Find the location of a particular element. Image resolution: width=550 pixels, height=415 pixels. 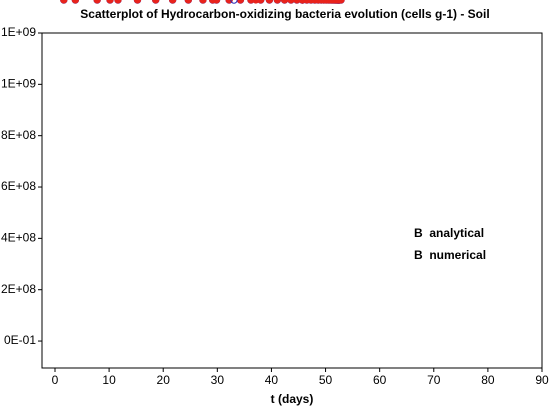

x-tick-label: 90 is located at coordinates (542, 380).